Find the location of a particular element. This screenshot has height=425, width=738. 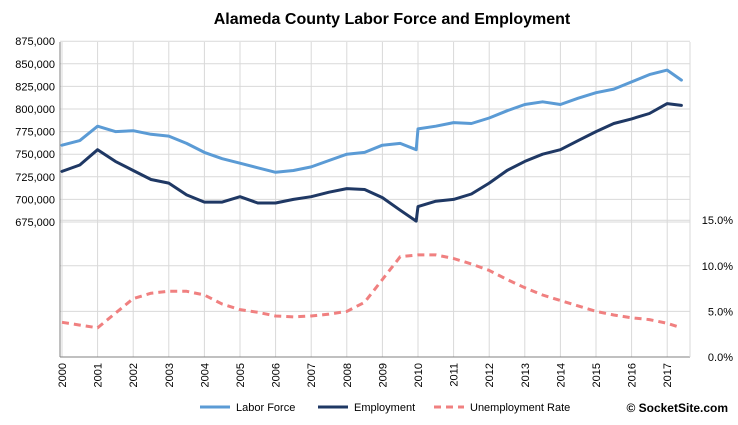

left-tick-label: 700,000 is located at coordinates (35, 200).